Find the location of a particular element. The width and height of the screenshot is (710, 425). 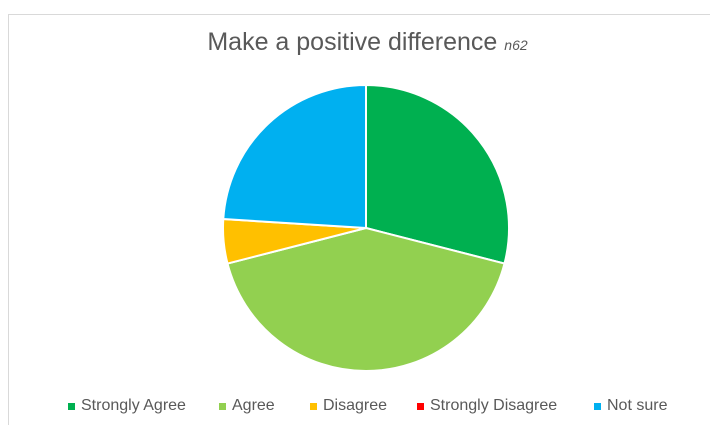

legend-item-strongly-agree: Strongly Agree is located at coordinates (127, 406).